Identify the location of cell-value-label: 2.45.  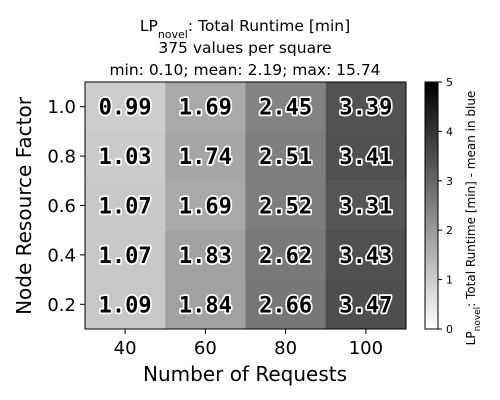
(285, 108).